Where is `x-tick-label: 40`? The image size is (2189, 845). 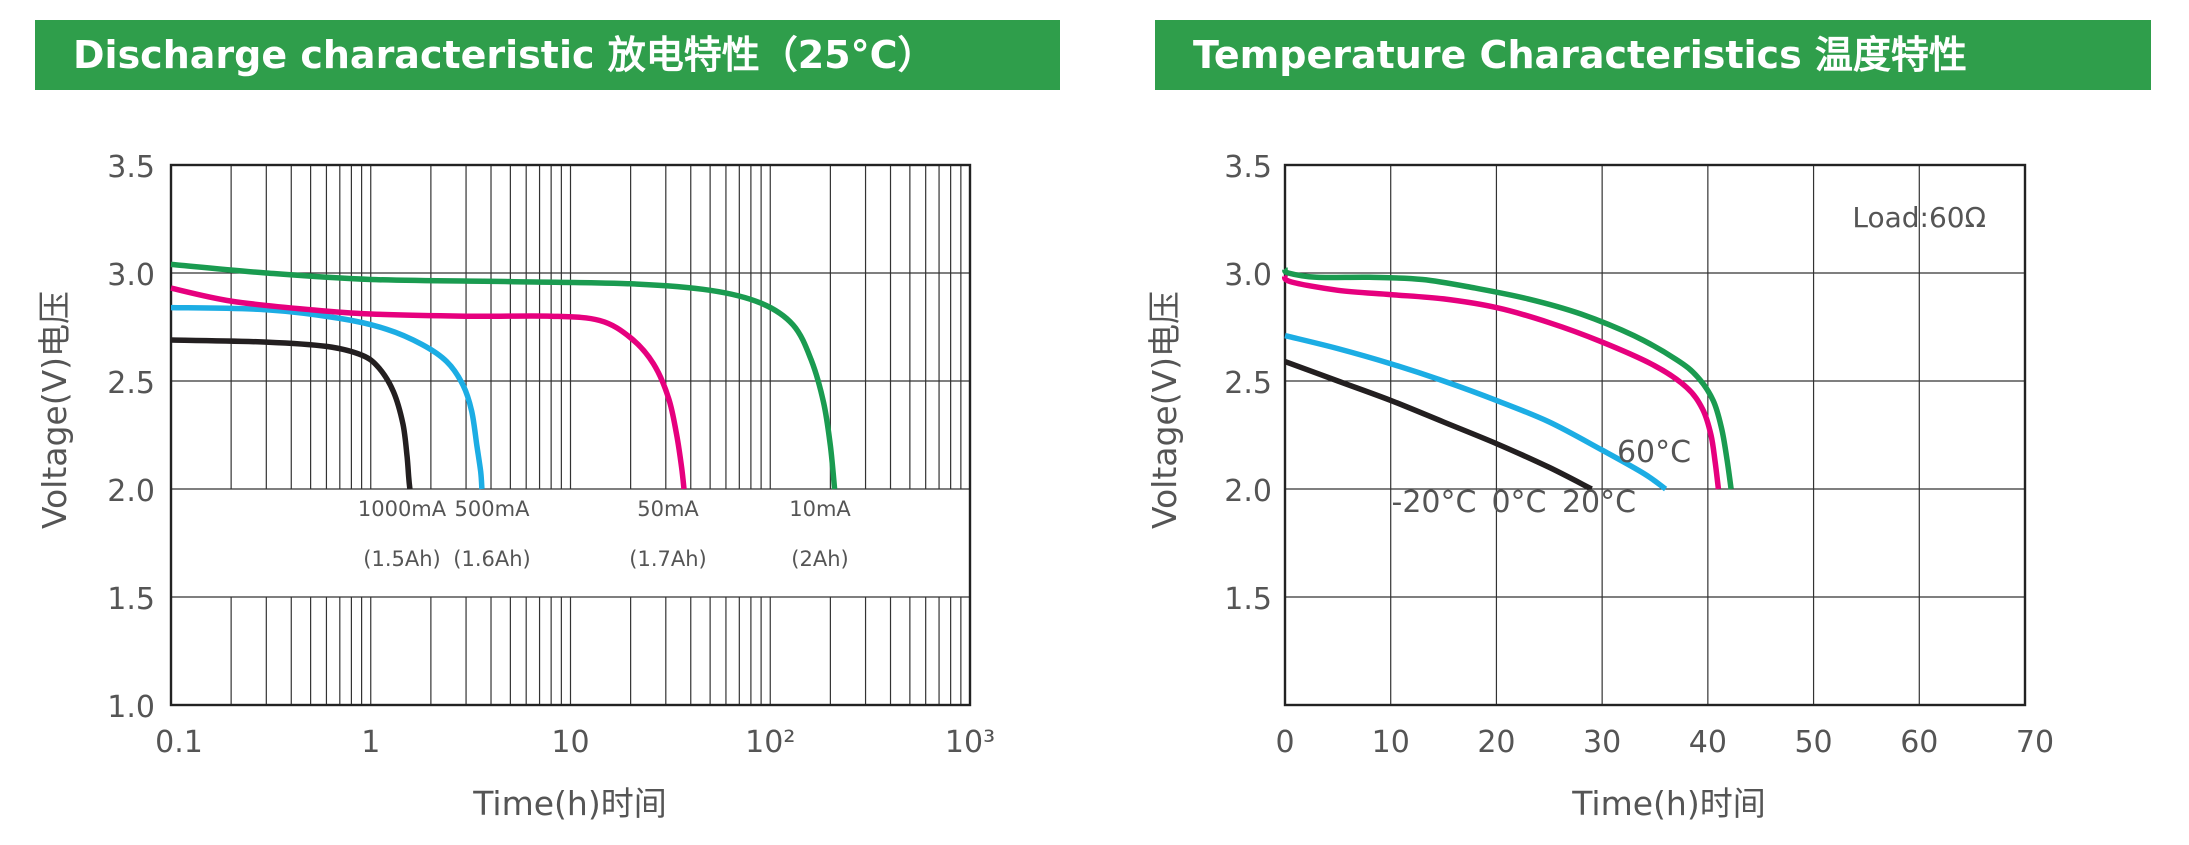 x-tick-label: 40 is located at coordinates (1708, 742).